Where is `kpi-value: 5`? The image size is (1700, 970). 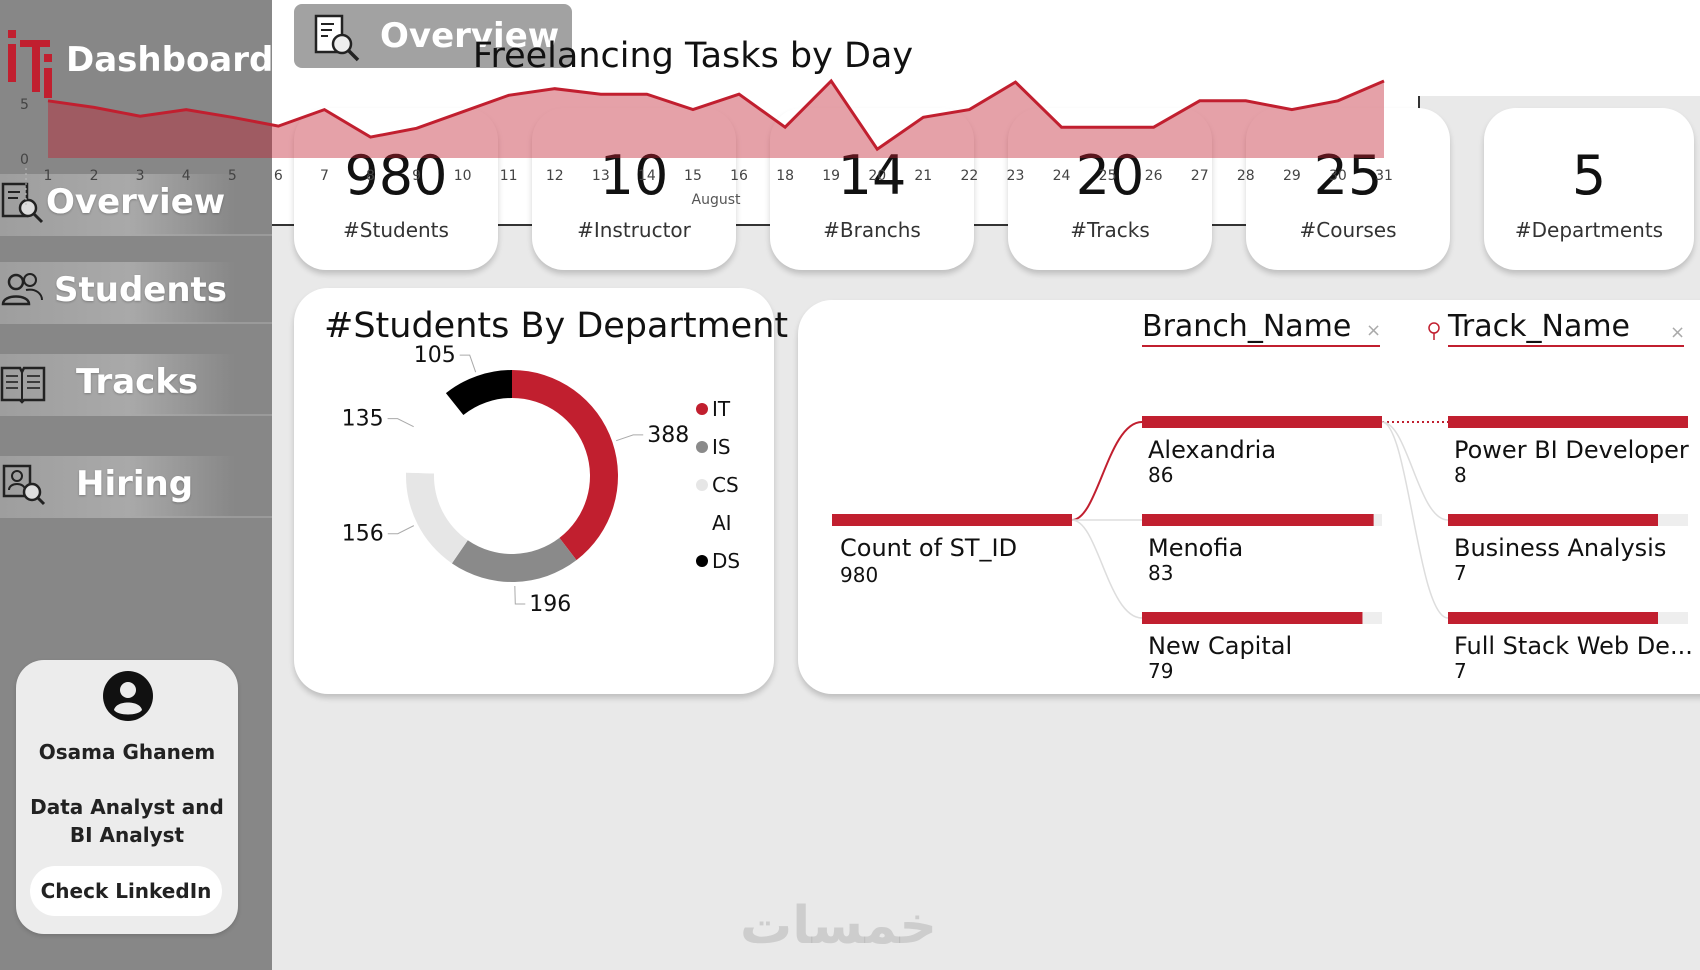 kpi-value: 5 is located at coordinates (1589, 175).